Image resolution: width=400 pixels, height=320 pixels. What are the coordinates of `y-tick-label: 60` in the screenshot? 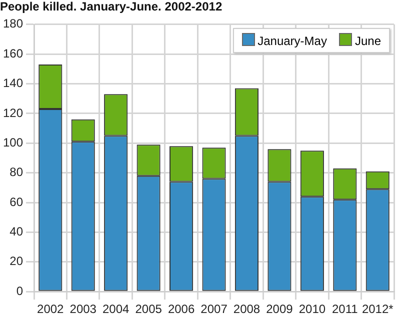 It's located at (17, 201).